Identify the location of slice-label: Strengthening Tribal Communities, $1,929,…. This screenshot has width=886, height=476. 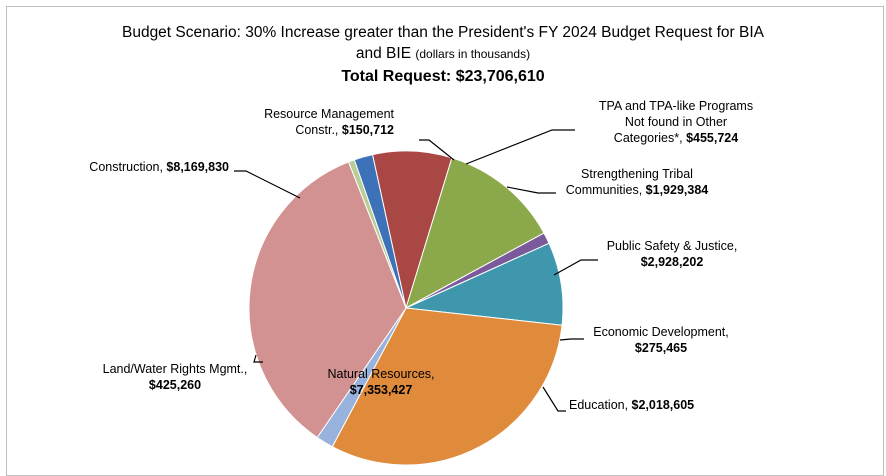
(637, 182).